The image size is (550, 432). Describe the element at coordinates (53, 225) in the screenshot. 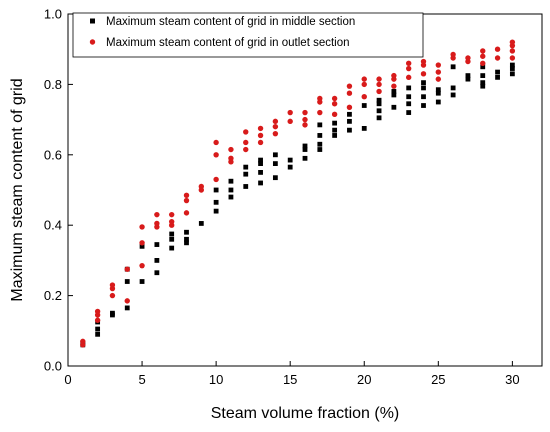

I see `y-tick-label: 0.4` at that location.